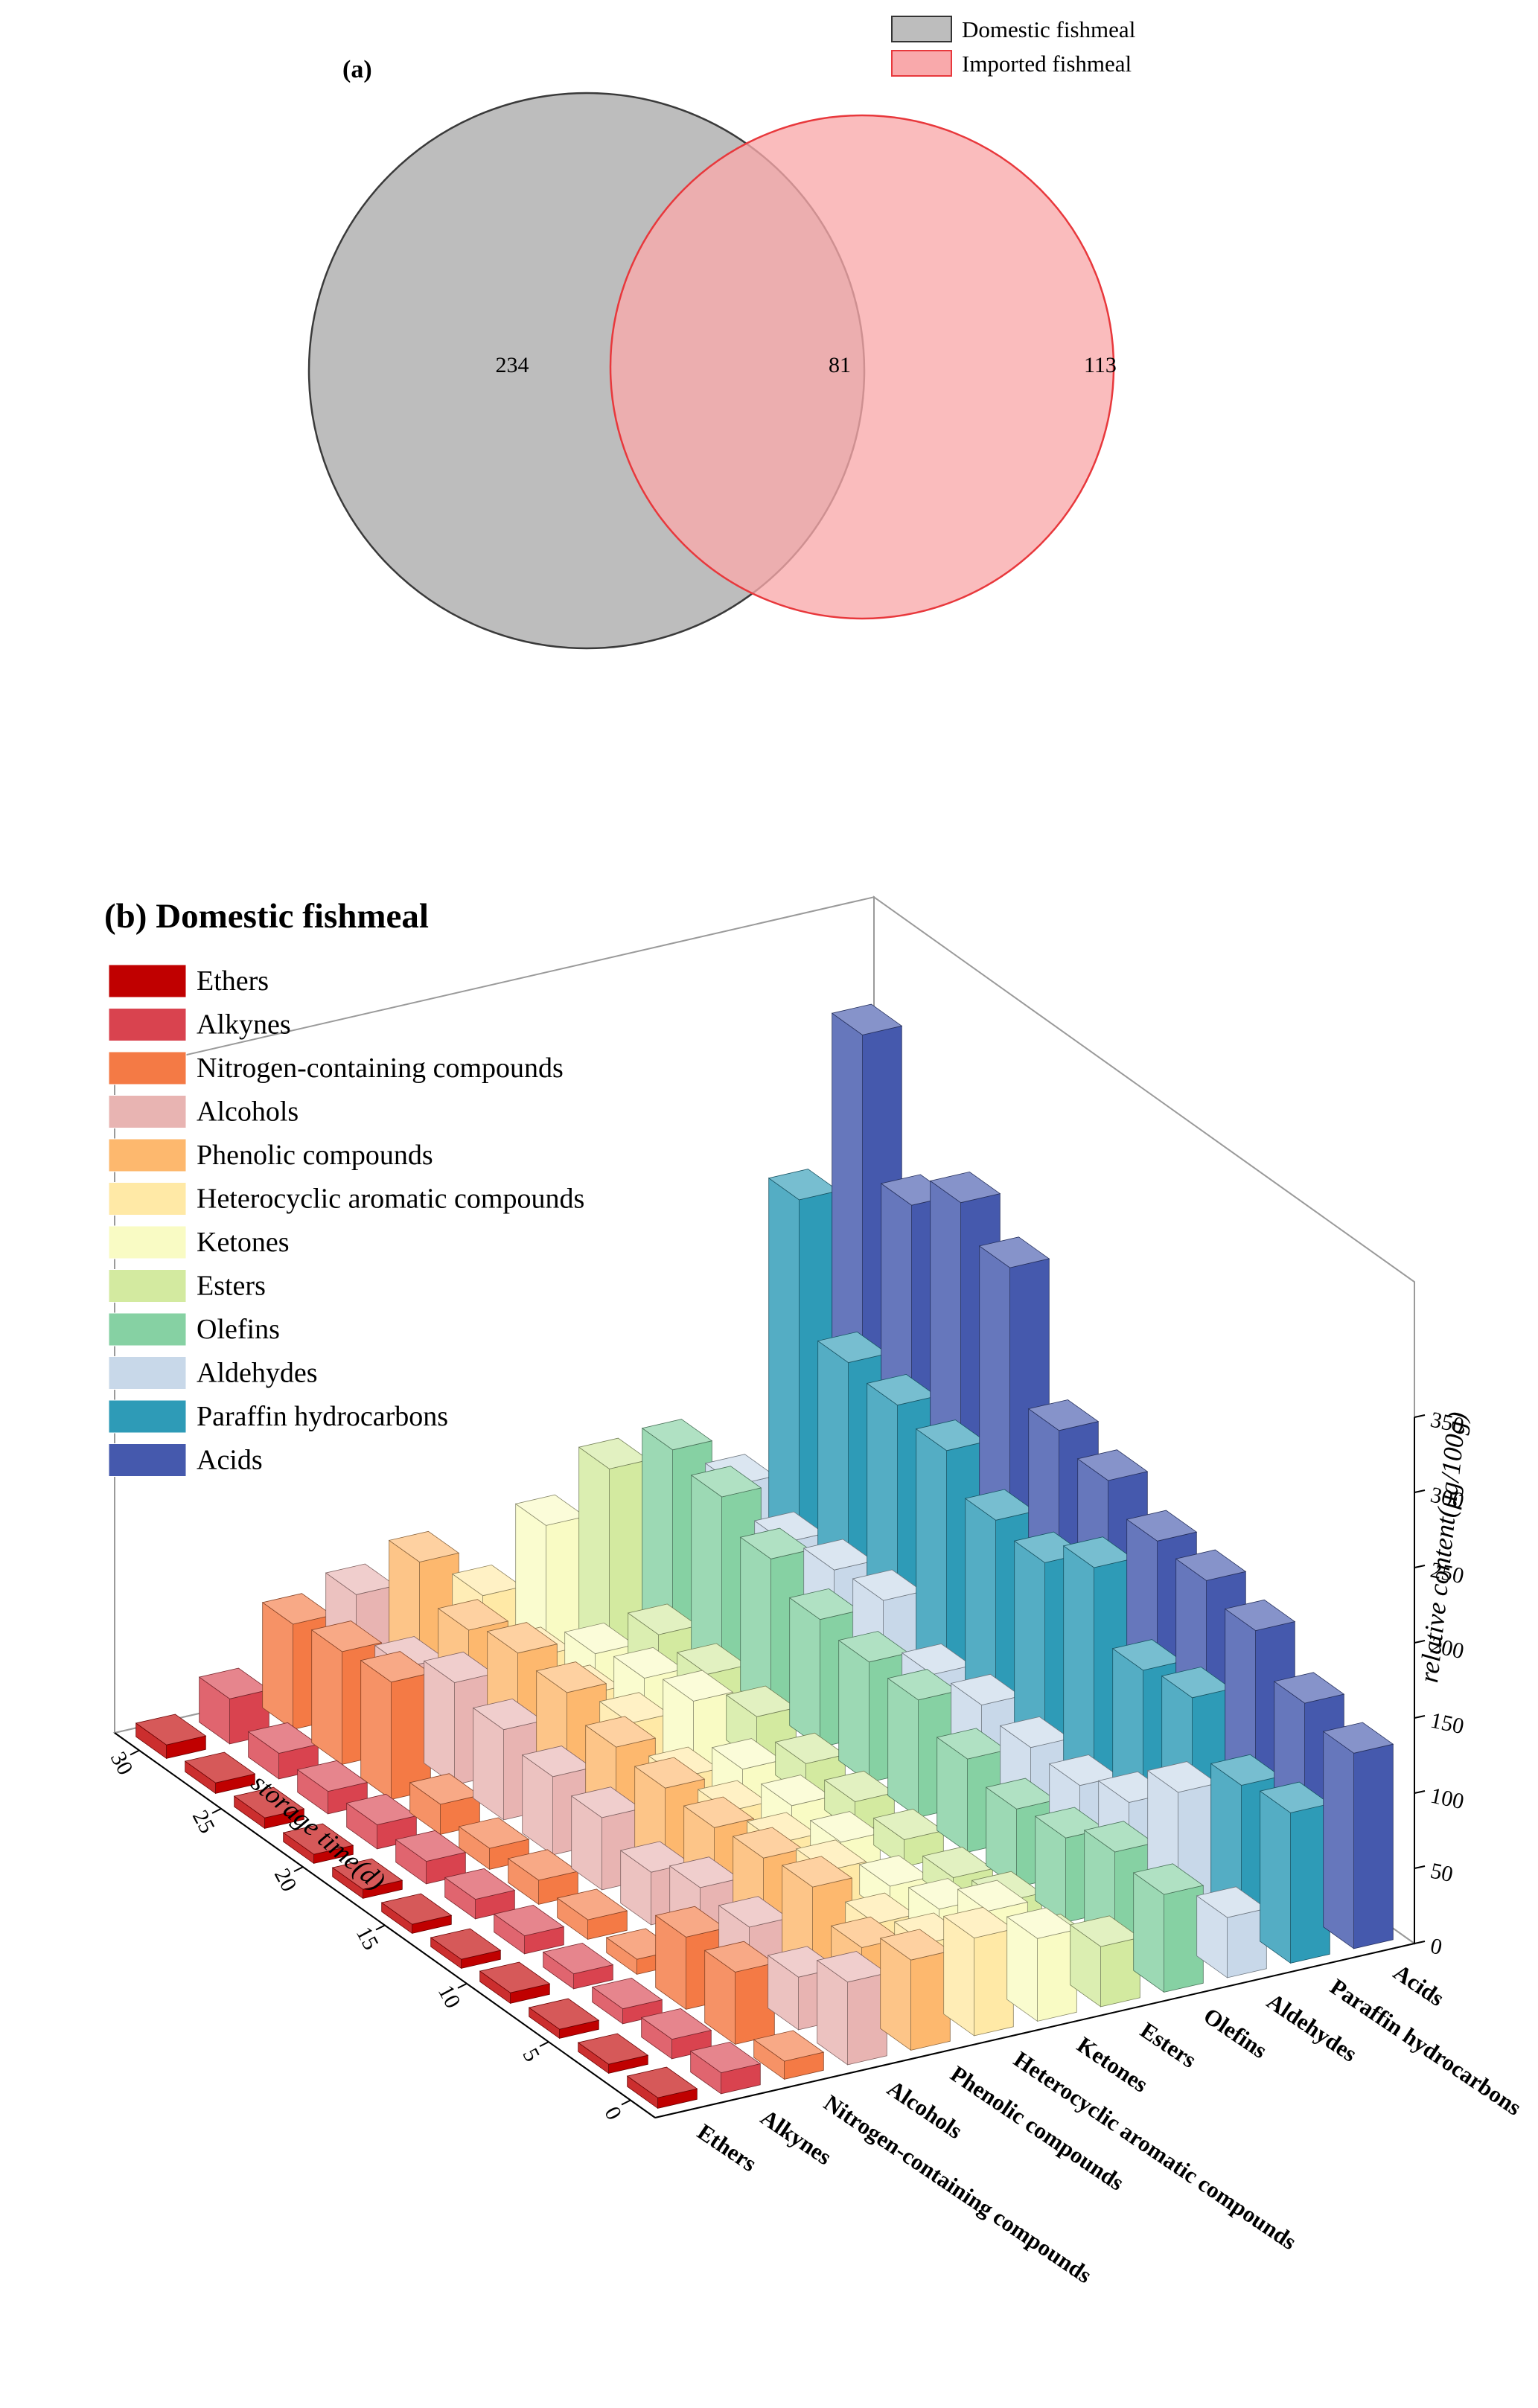 This screenshot has height=2408, width=1538. What do you see at coordinates (612, 2114) in the screenshot?
I see `x-tick-label-0: 0` at bounding box center [612, 2114].